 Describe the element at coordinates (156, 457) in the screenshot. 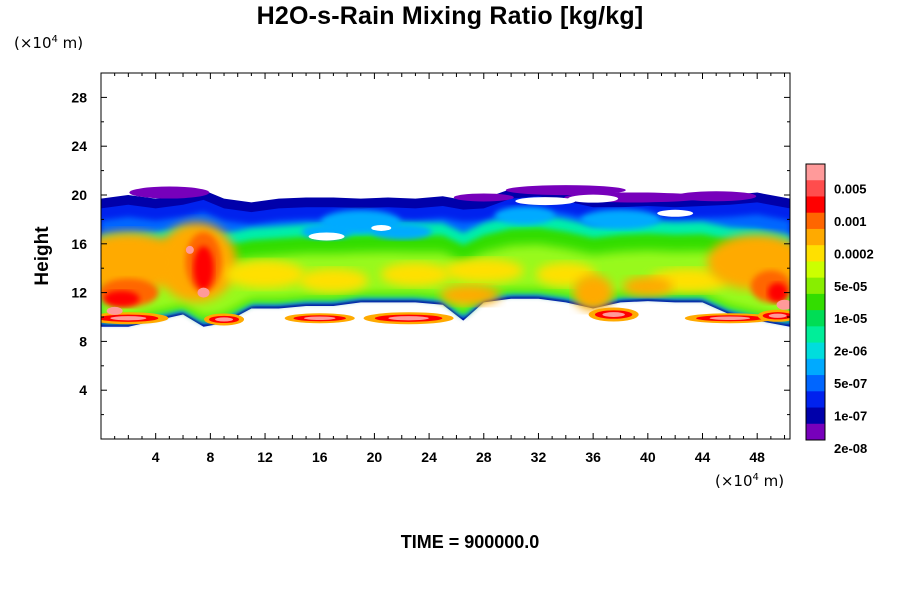

I see `x-tick-label: 4` at that location.